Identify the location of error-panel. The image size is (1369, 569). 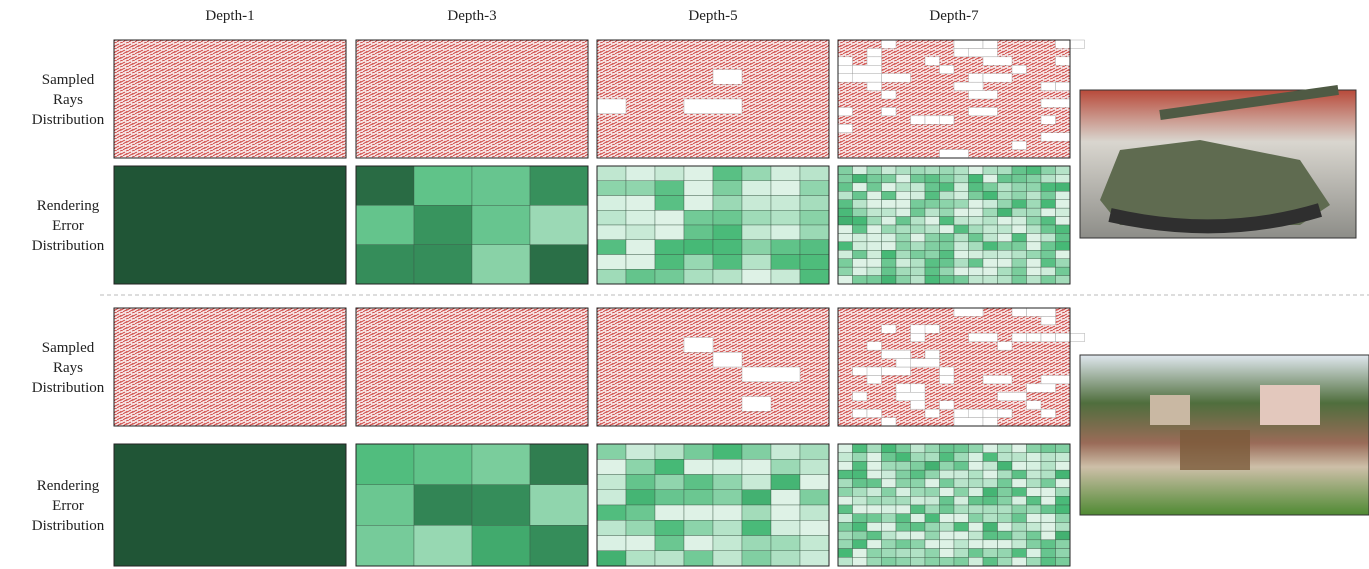
(713, 505).